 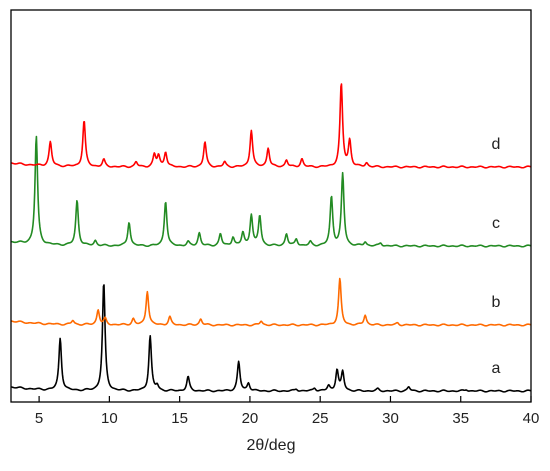 I want to click on series-label-a: a, so click(x=496, y=368).